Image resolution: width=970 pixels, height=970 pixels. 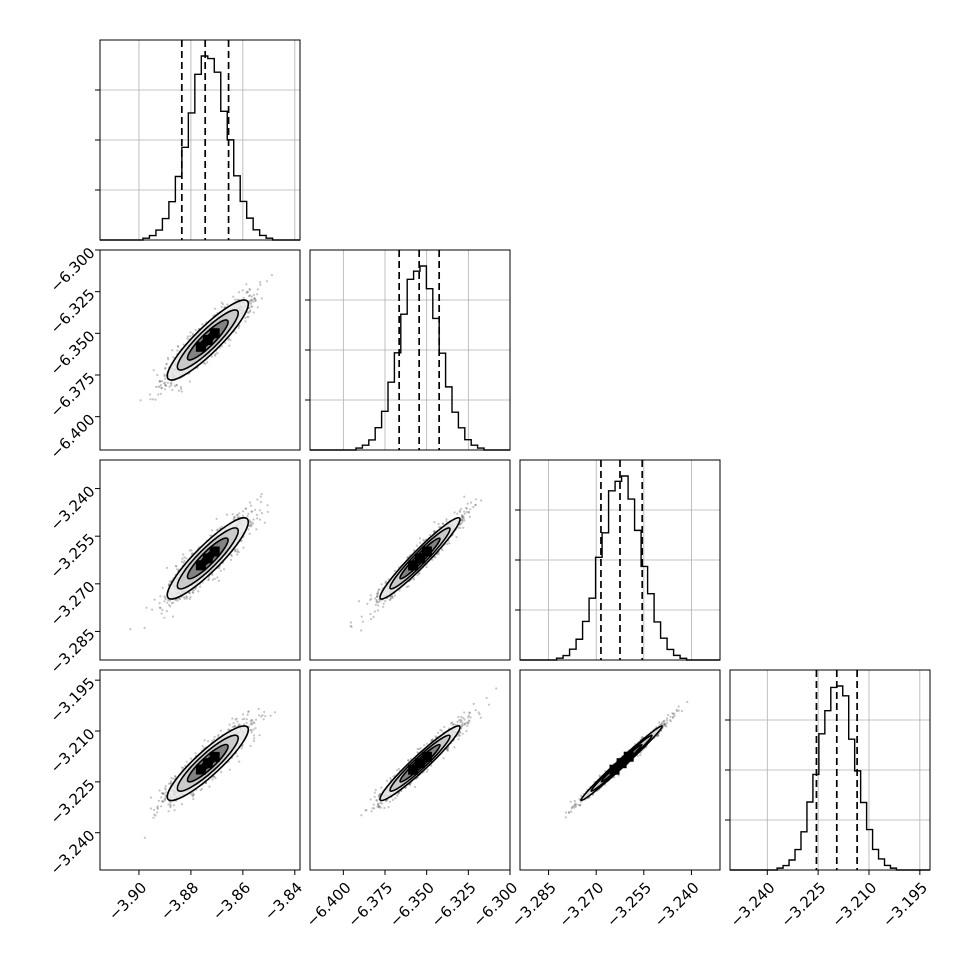 I want to click on histogram-step, so click(x=620, y=568).